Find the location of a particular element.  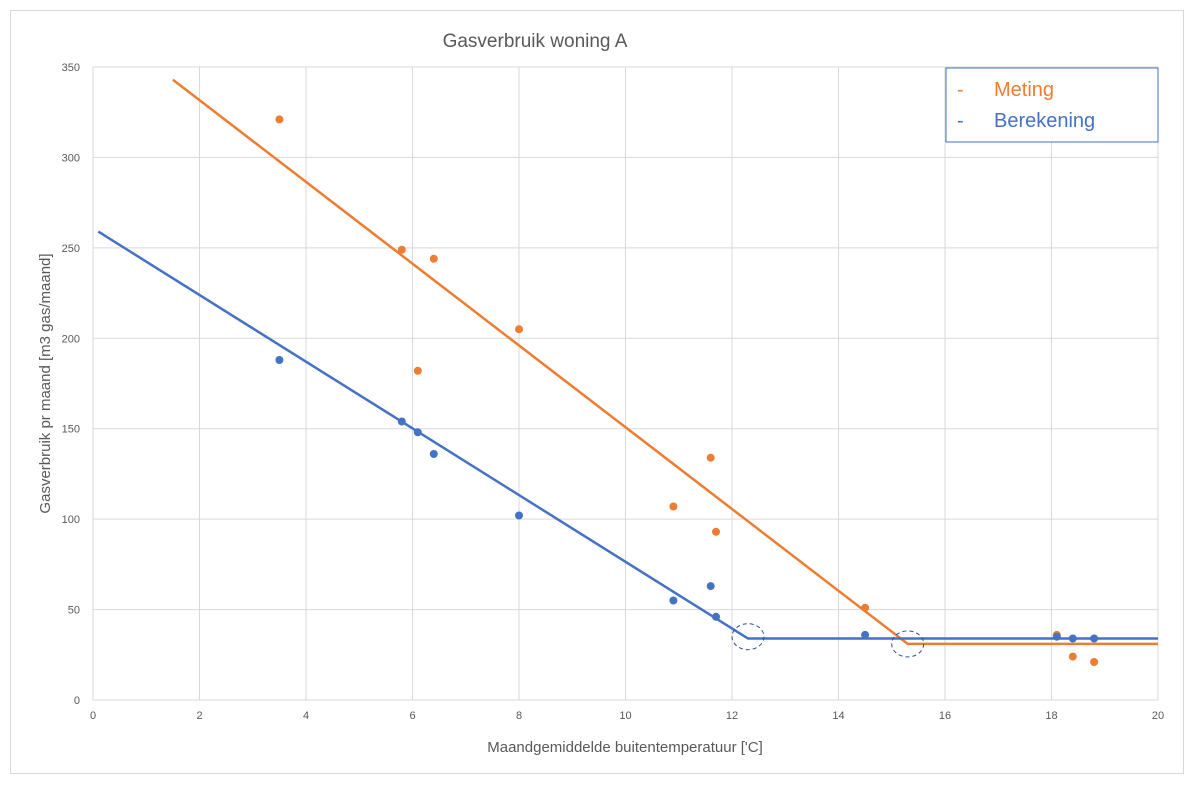

x-tick-label: 12 is located at coordinates (732, 716).